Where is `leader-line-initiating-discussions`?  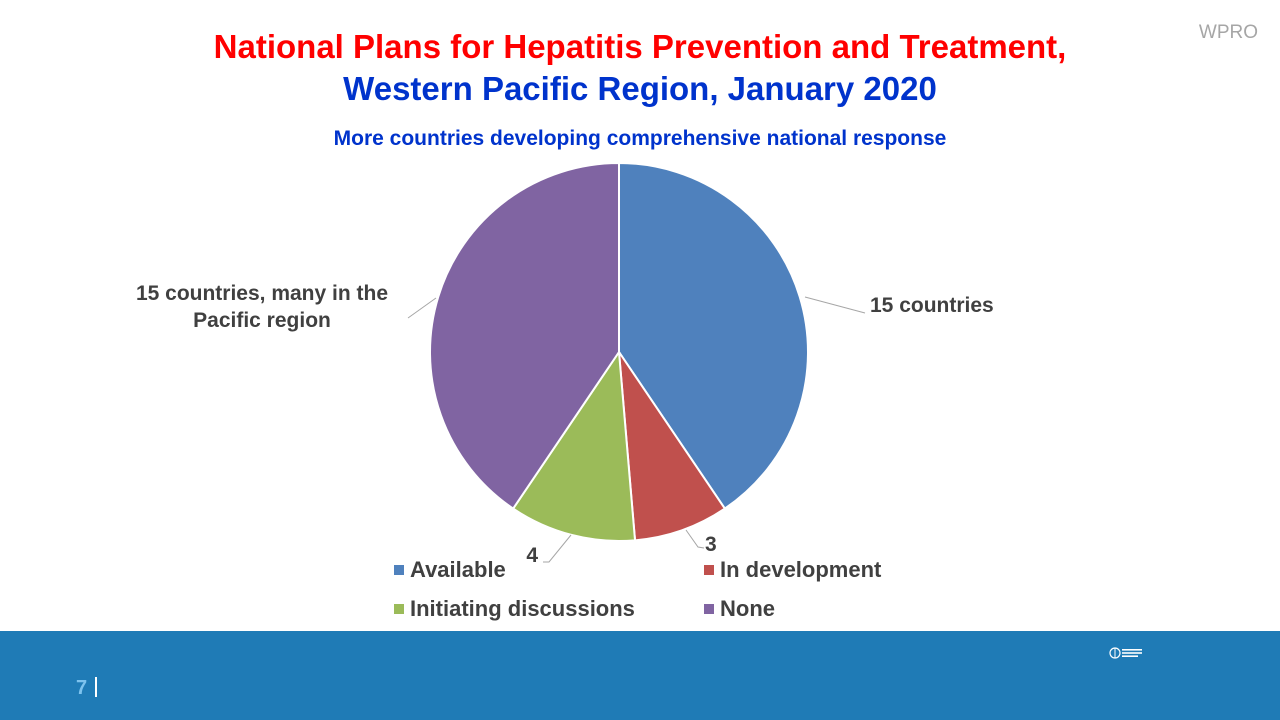
leader-line-initiating-discussions is located at coordinates (557, 548).